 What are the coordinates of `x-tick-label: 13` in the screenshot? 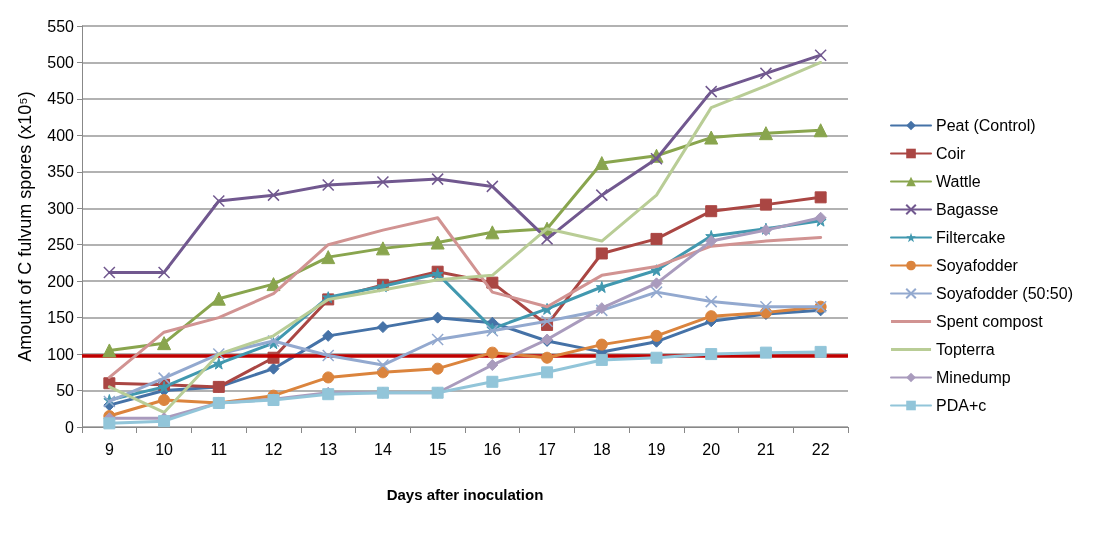 It's located at (328, 449).